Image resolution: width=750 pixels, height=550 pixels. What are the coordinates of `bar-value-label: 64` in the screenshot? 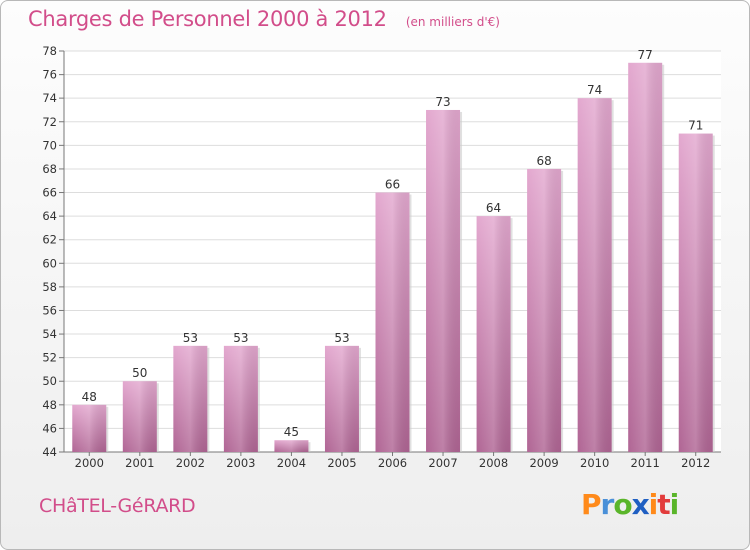 It's located at (493, 208).